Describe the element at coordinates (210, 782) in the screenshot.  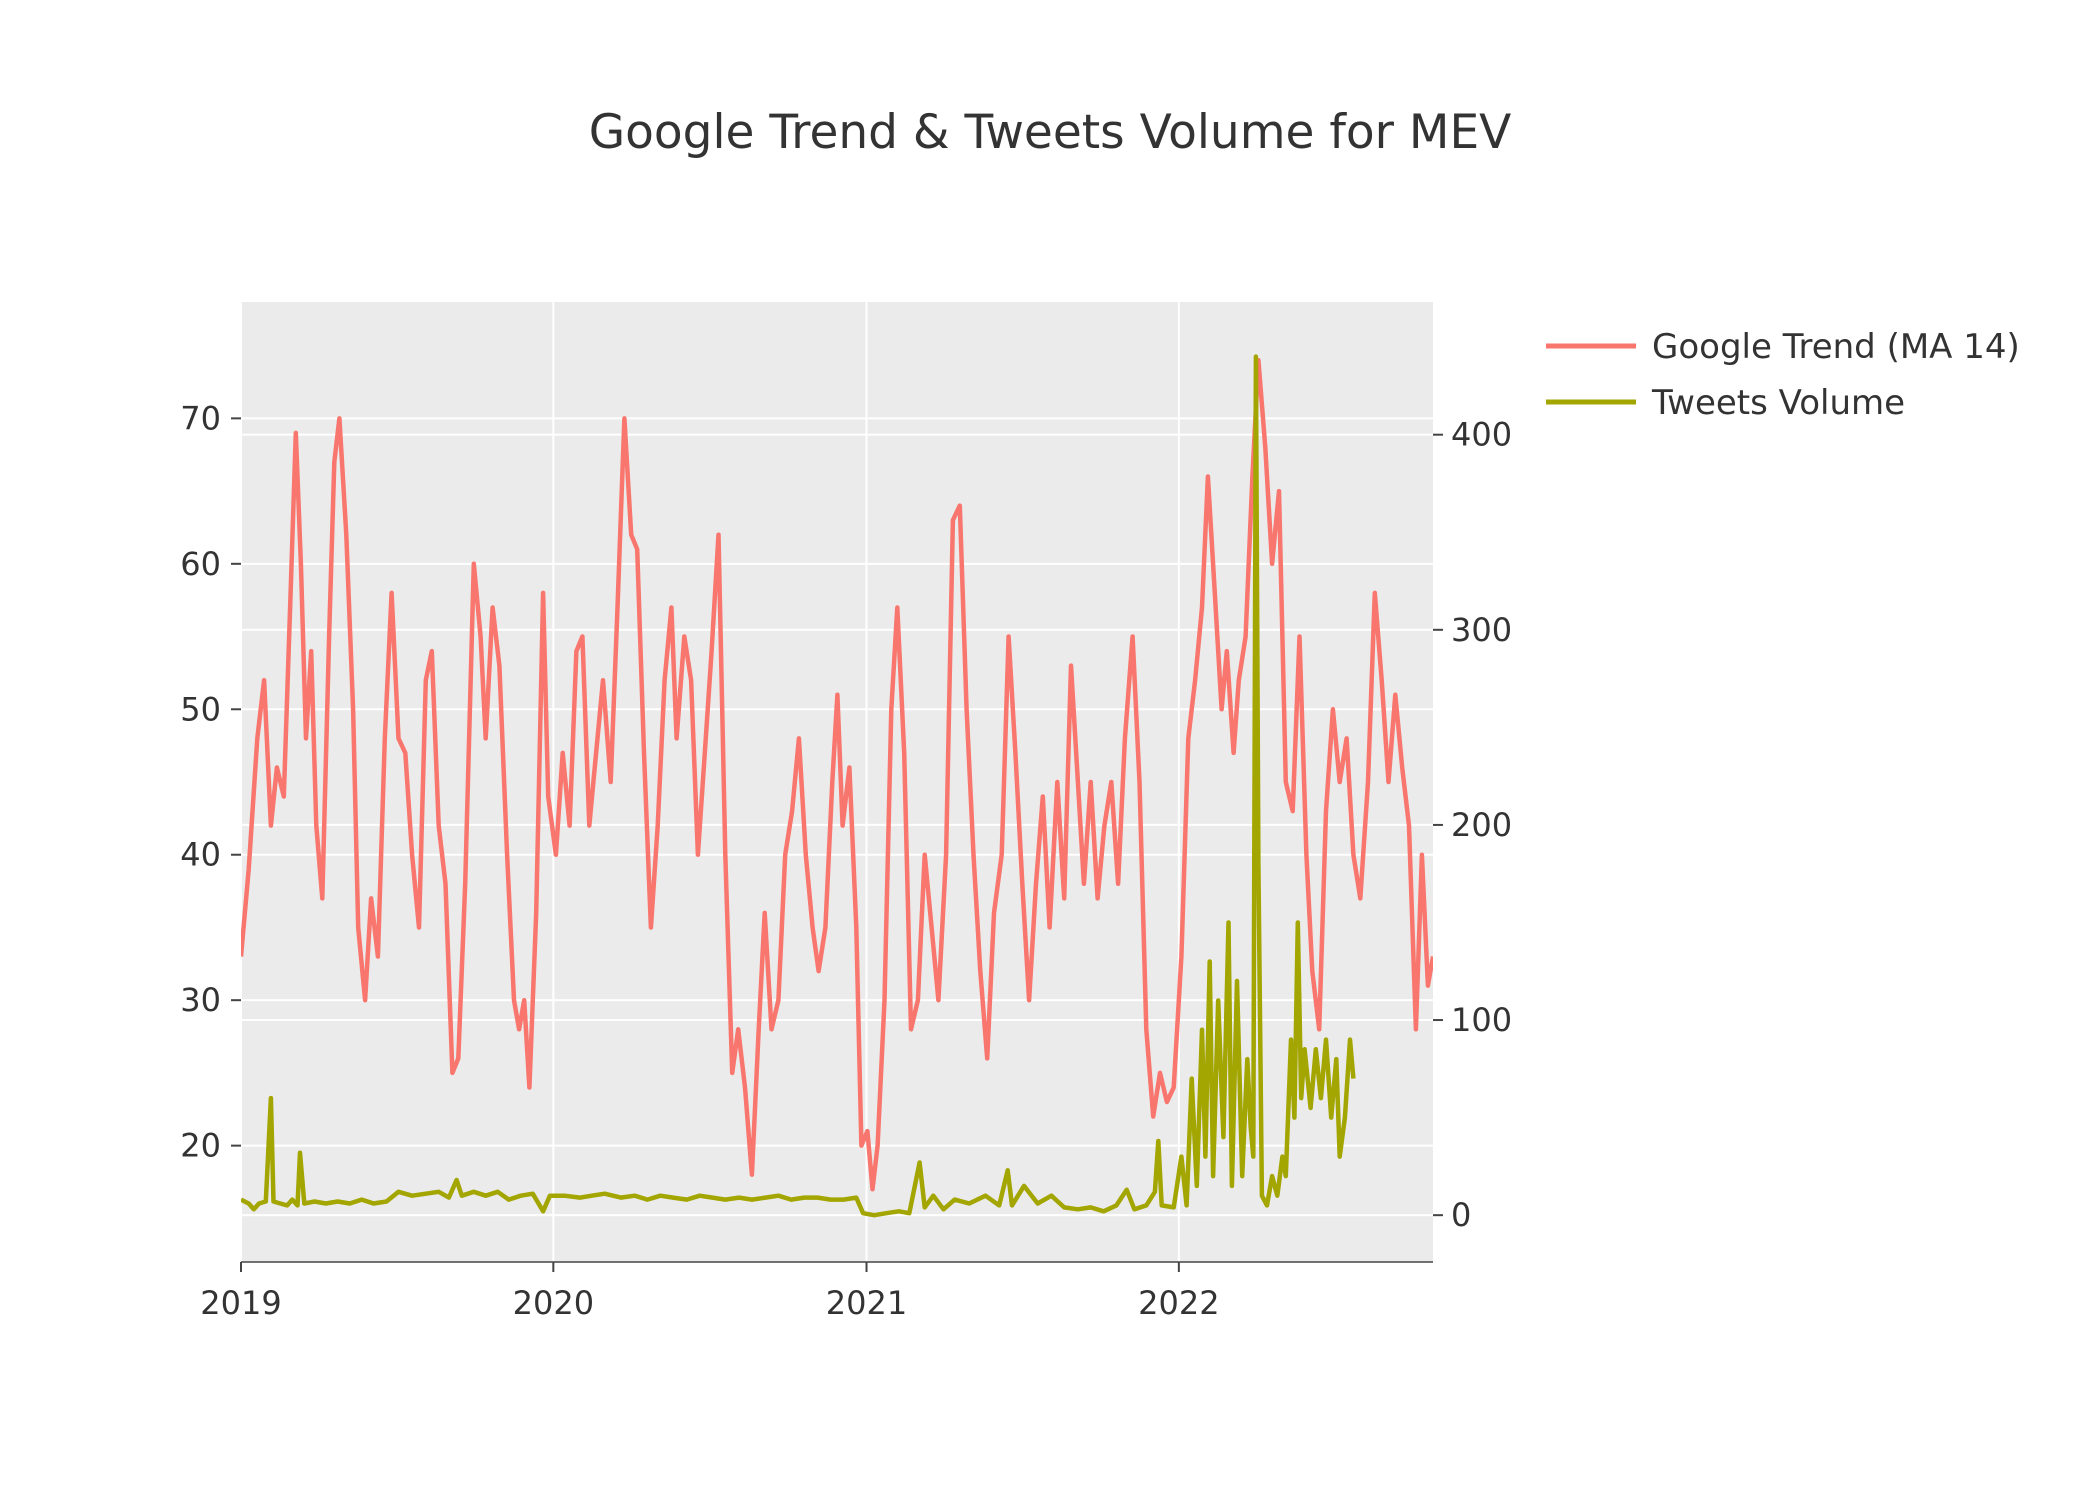
I see `y-axis-left: 20 30 40 50 60 70` at that location.